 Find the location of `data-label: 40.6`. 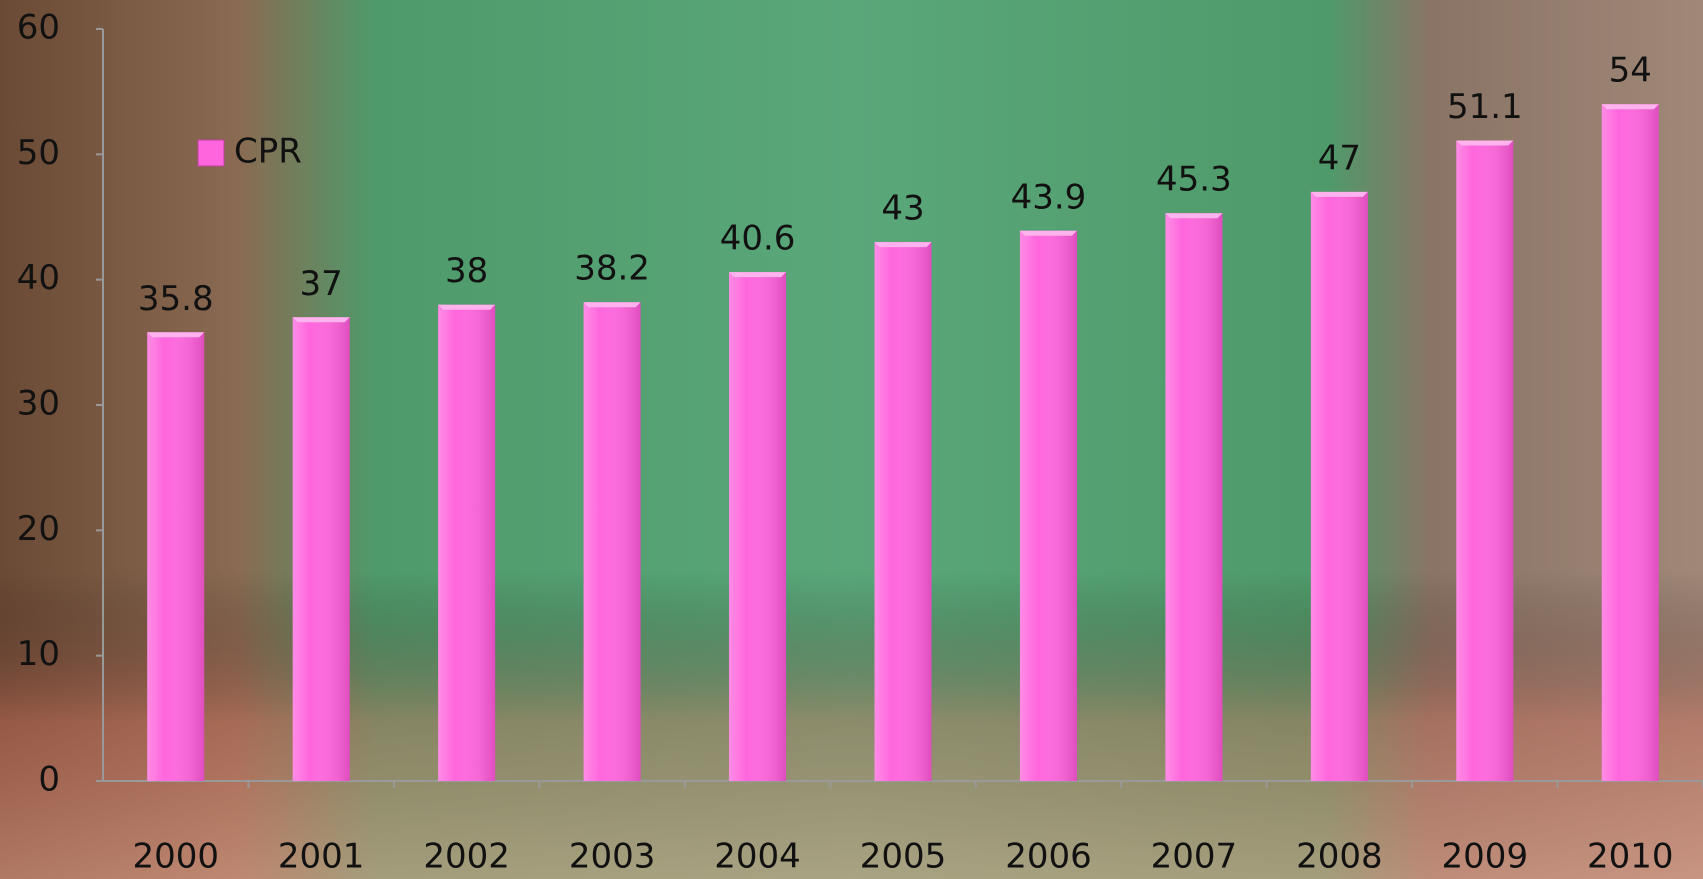

data-label: 40.6 is located at coordinates (758, 239).